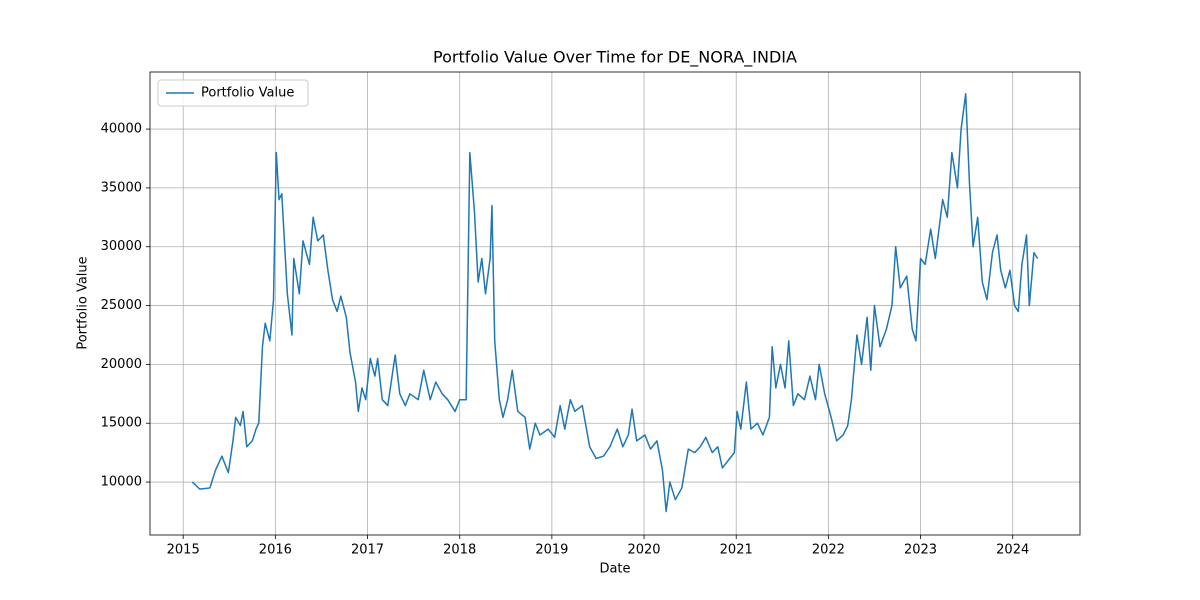 Image resolution: width=1200 pixels, height=600 pixels. What do you see at coordinates (551, 550) in the screenshot?
I see `x-tick-label: 2019` at bounding box center [551, 550].